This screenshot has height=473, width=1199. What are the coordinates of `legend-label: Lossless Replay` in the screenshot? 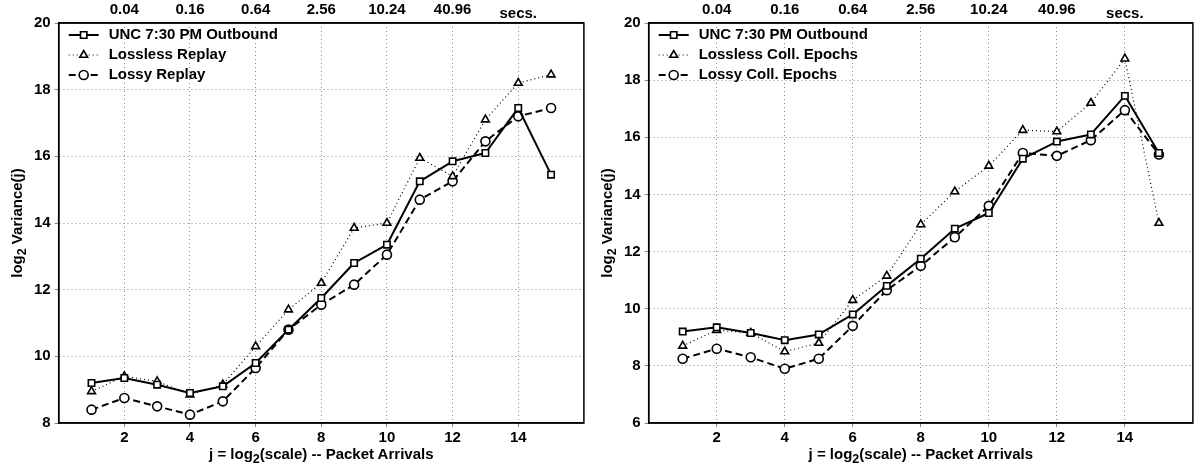 It's located at (167, 54).